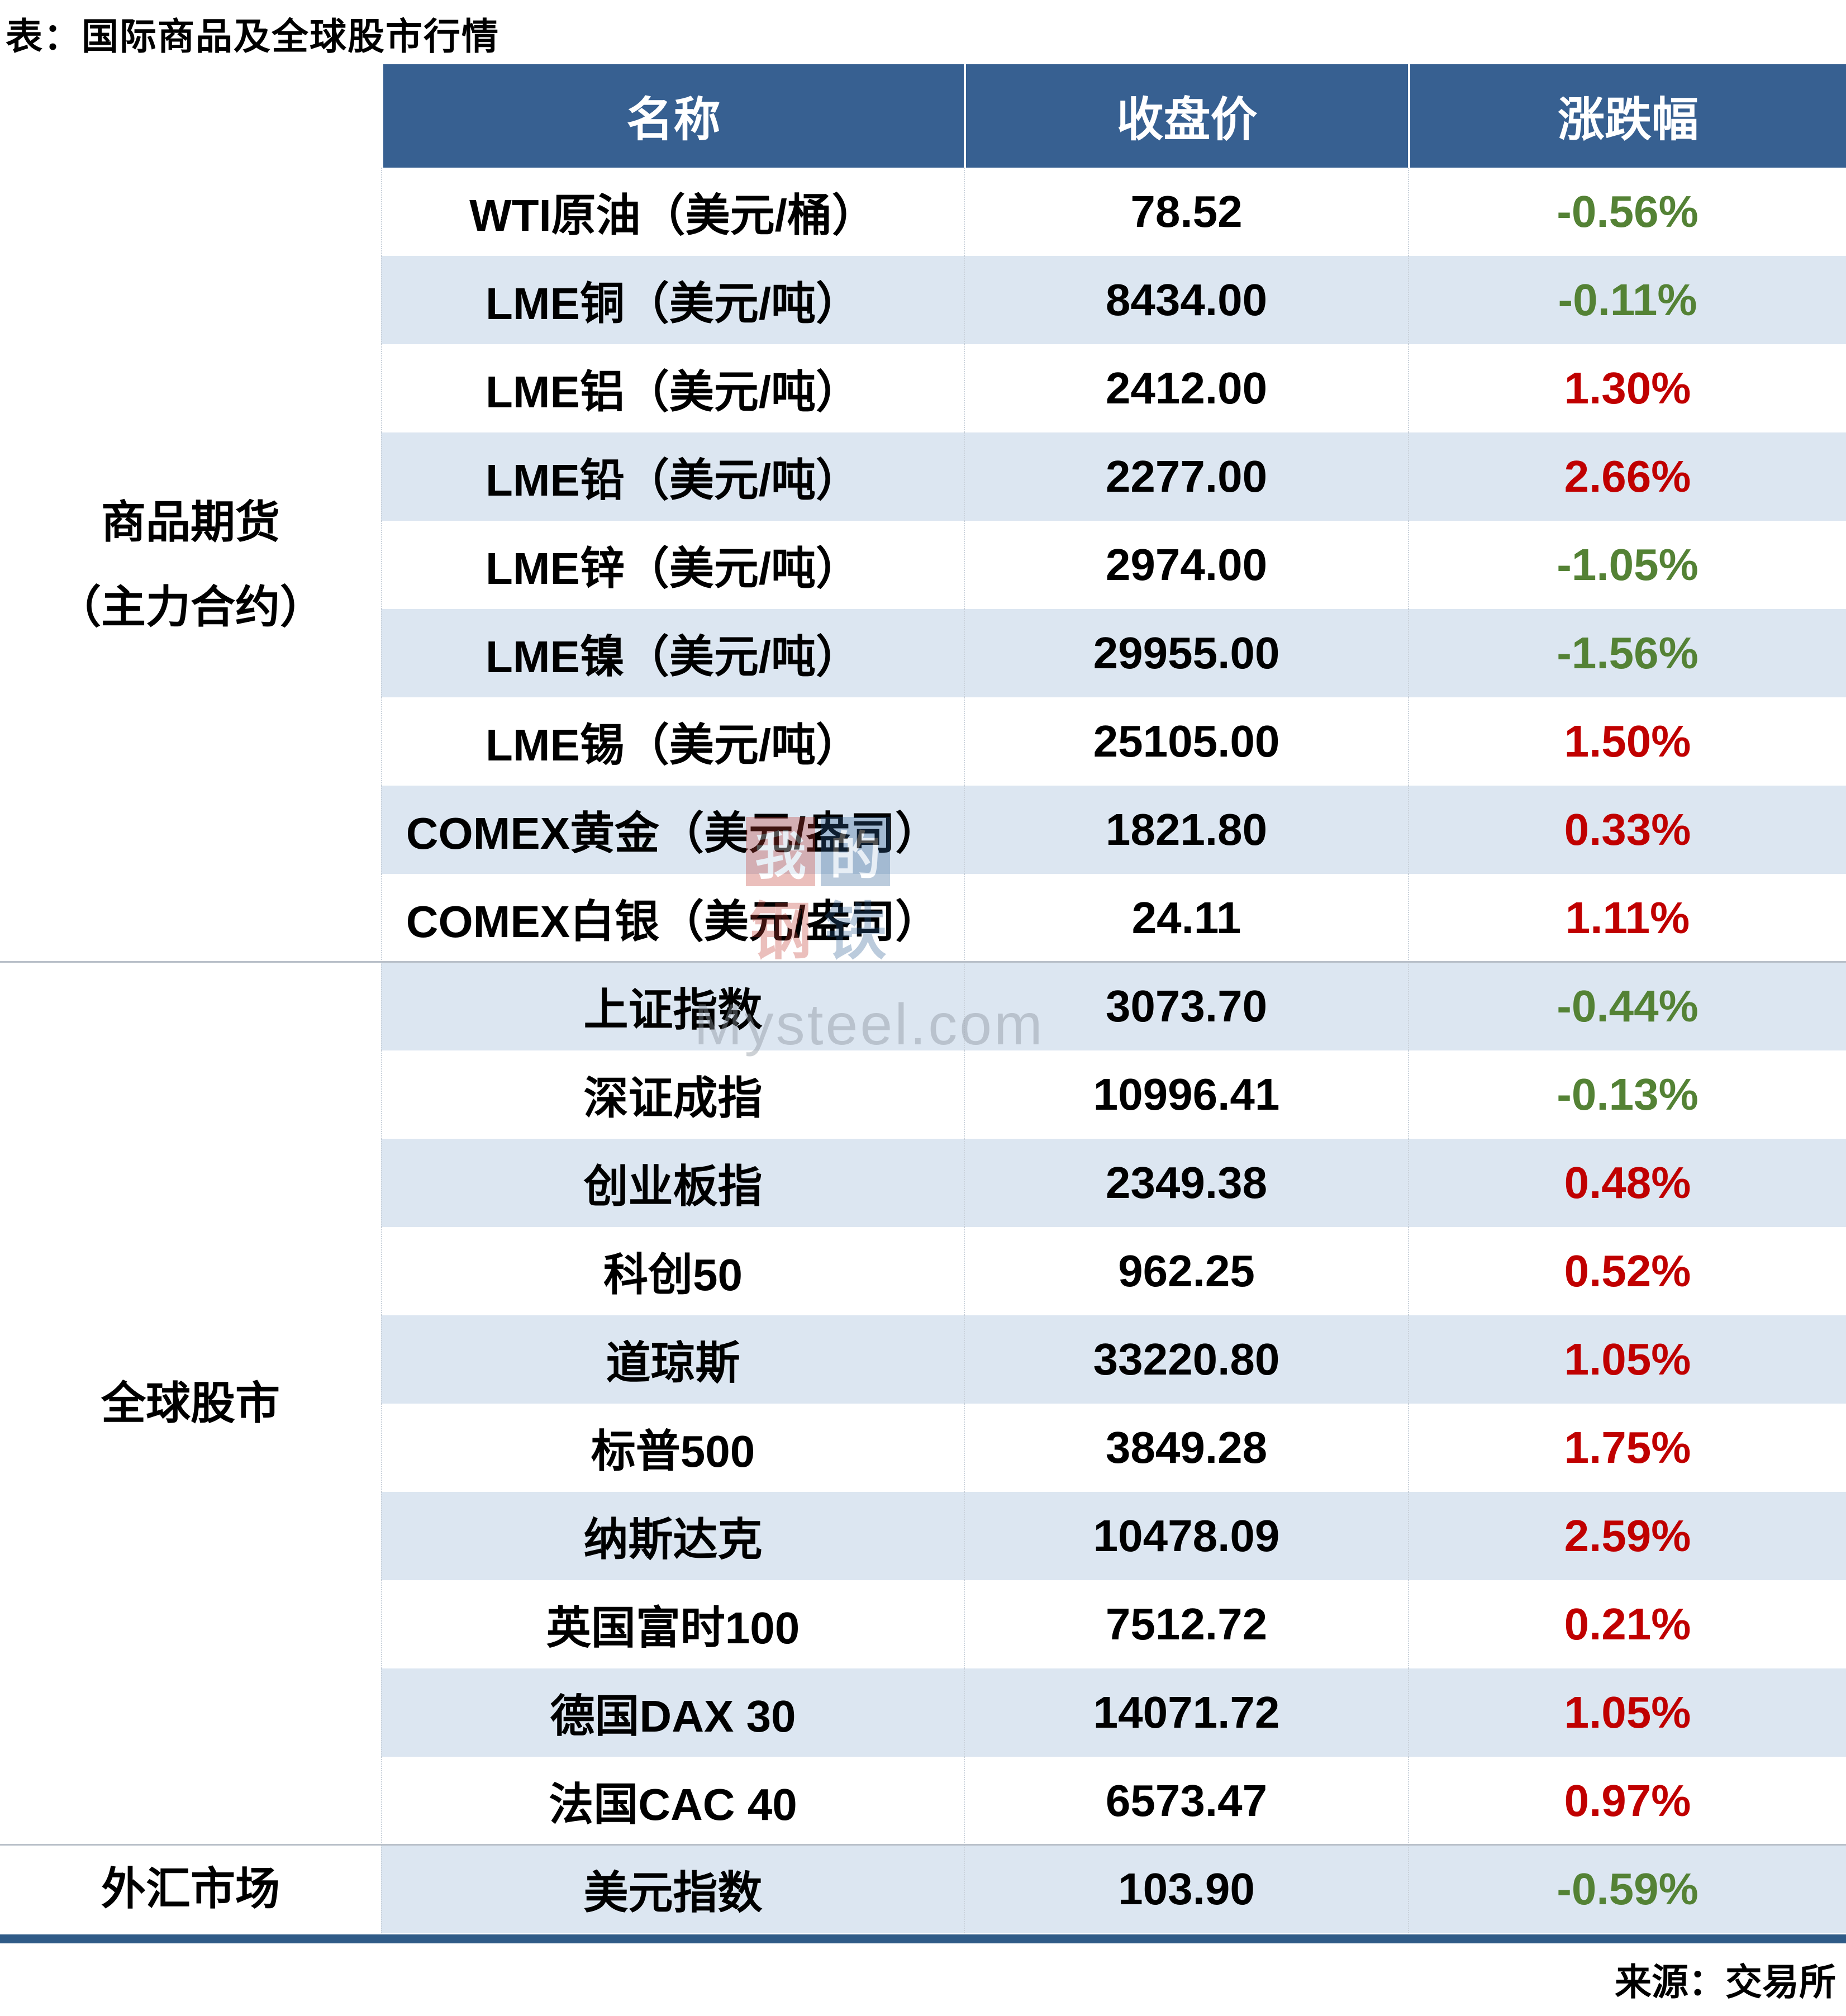 This screenshot has height=2016, width=1846. What do you see at coordinates (190, 1403) in the screenshot?
I see `category-global-stocks: 全球股市` at bounding box center [190, 1403].